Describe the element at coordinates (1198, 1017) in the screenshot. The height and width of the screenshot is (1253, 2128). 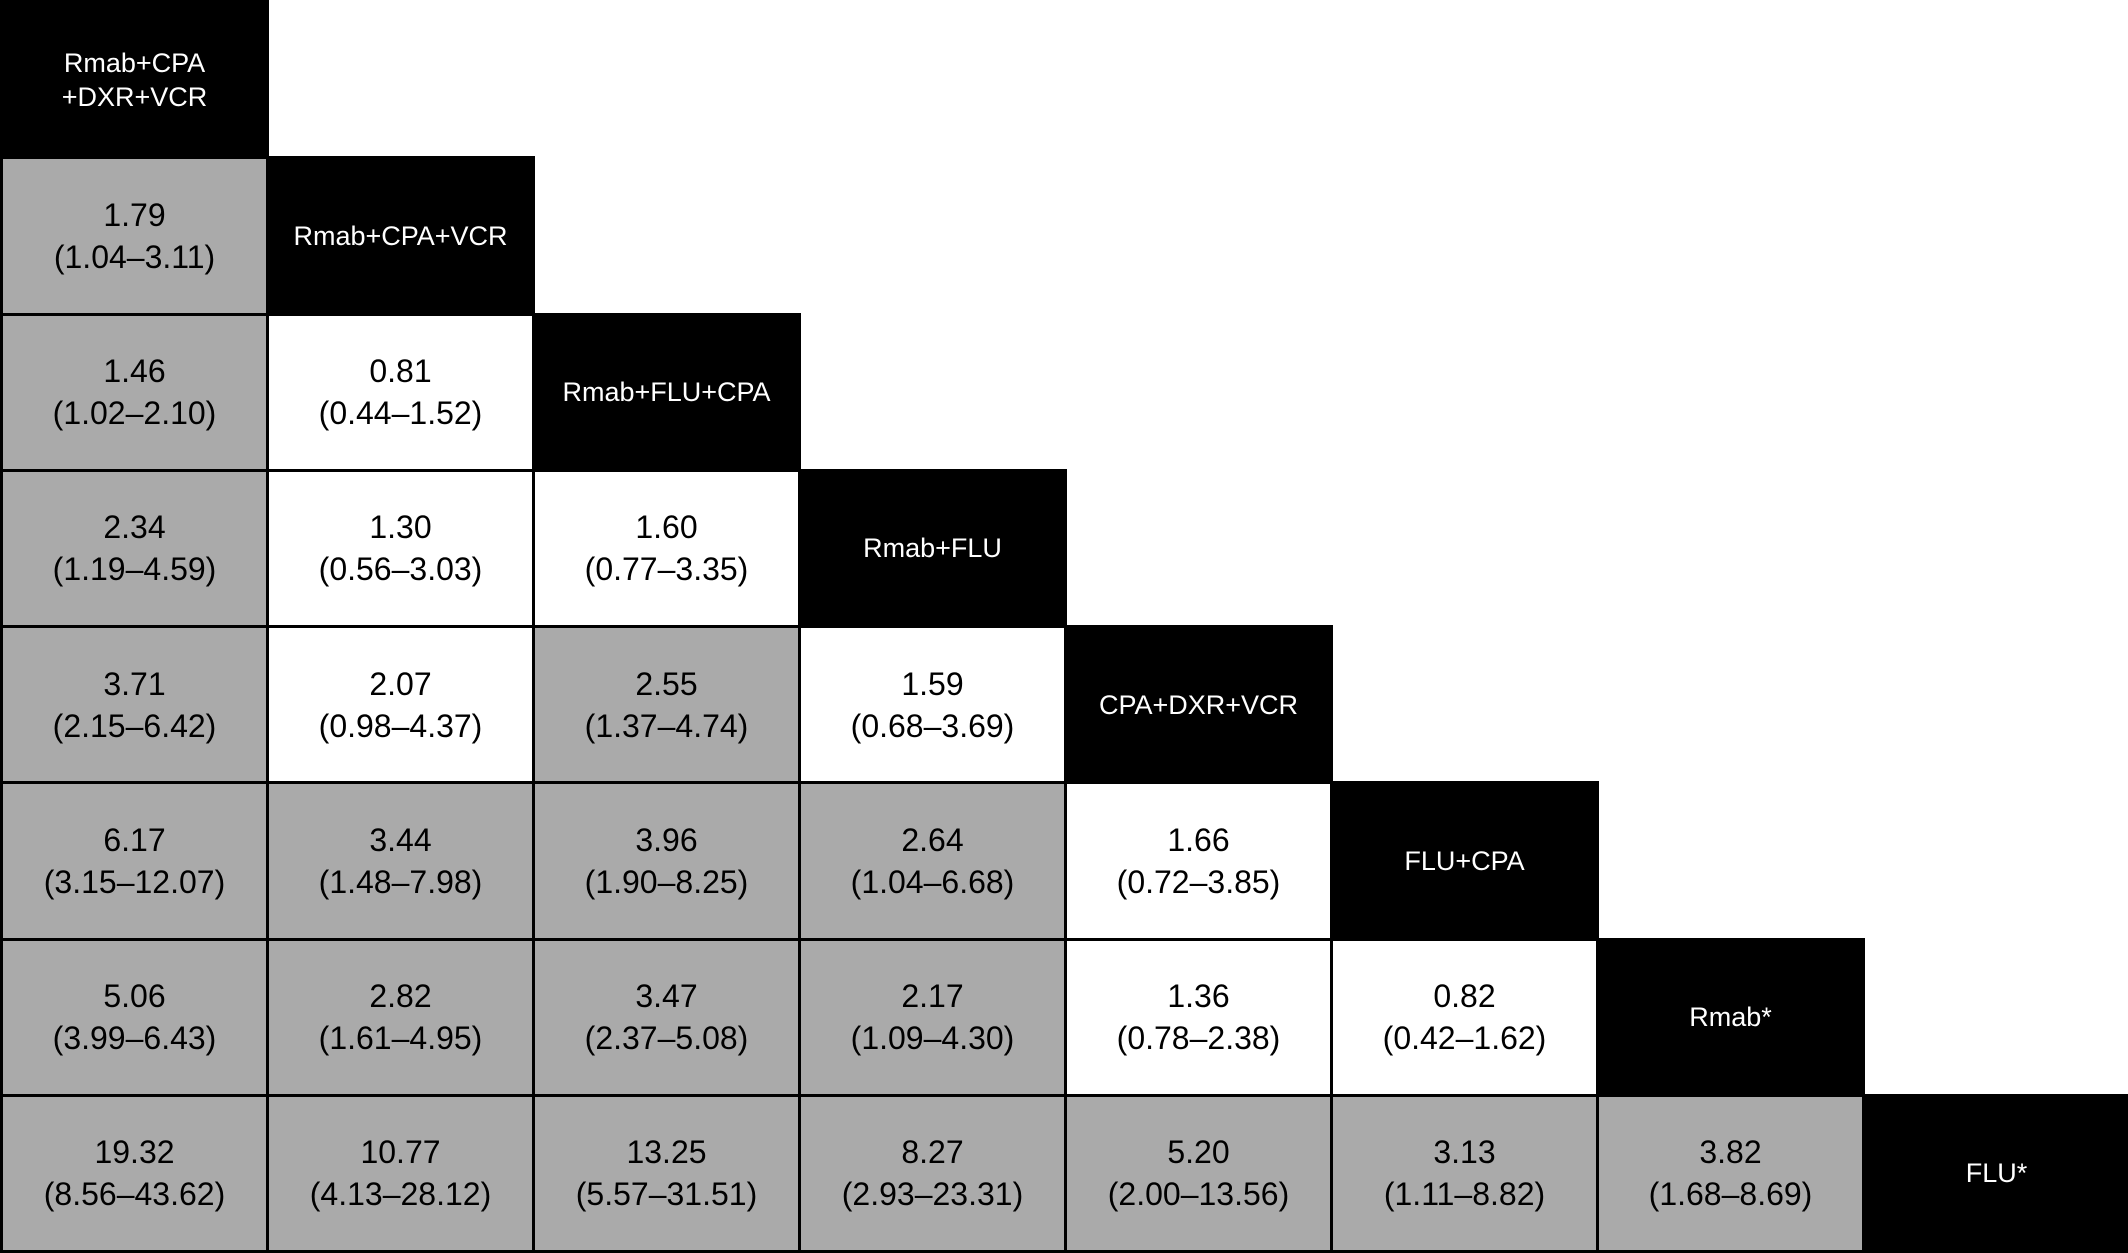
I see `comparison-cell: 1.36 (0.78–2.38)` at that location.